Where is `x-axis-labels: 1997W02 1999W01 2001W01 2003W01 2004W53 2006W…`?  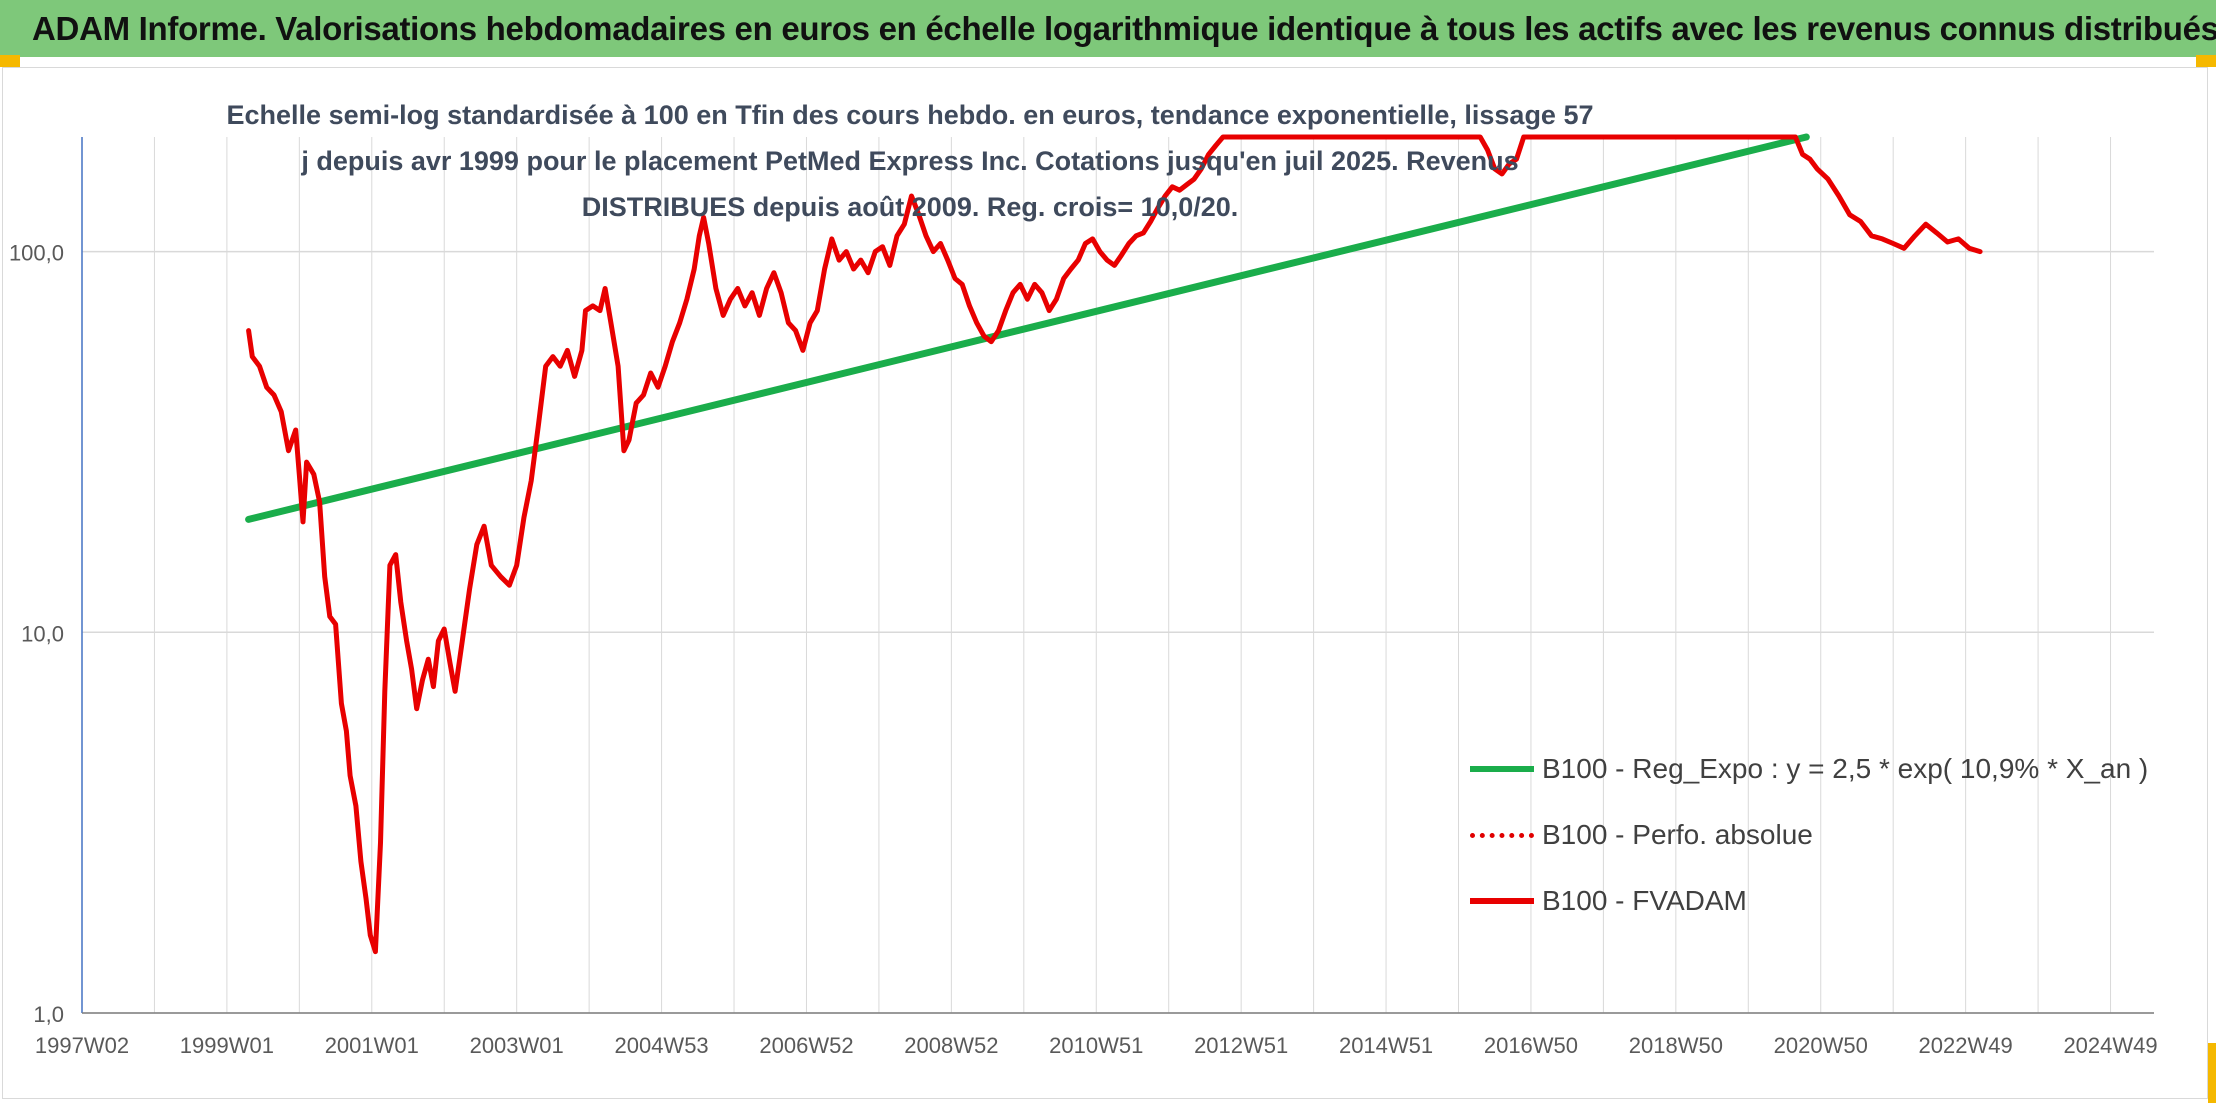 x-axis-labels: 1997W02 1999W01 2001W01 2003W01 2004W53 2006W… is located at coordinates (1096, 1045).